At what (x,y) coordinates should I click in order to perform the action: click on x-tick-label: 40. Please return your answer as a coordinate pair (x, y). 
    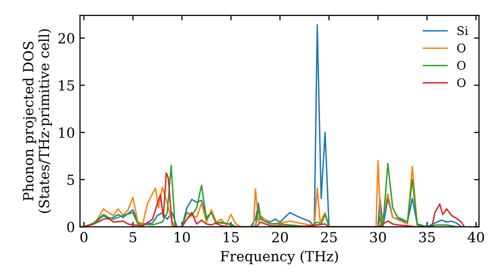
    Looking at the image, I should click on (476, 237).